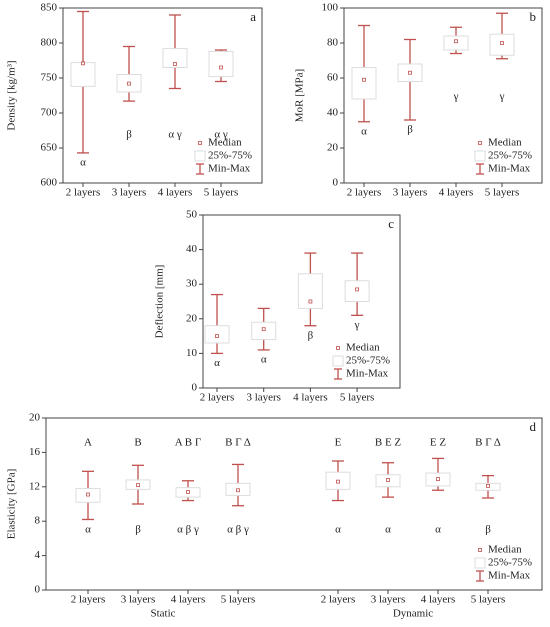 Image resolution: width=550 pixels, height=627 pixels. I want to click on y-tick-label: 12, so click(34, 486).